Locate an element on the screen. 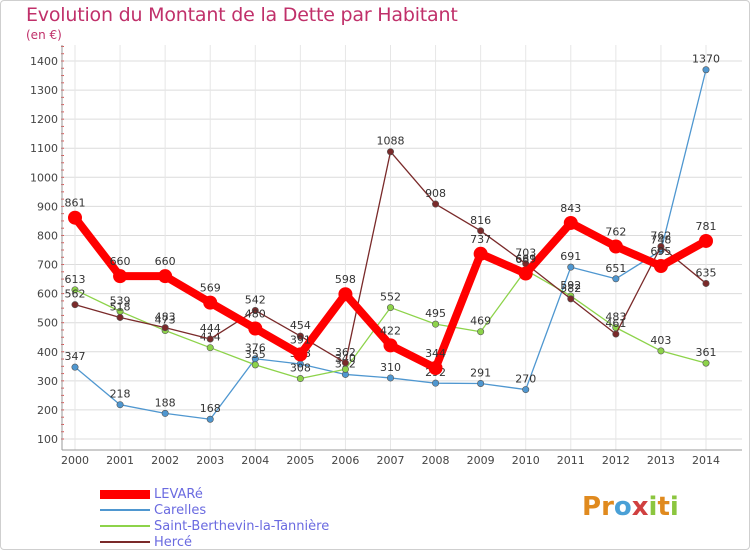 The width and height of the screenshot is (750, 550). data-label: 552 is located at coordinates (390, 297).